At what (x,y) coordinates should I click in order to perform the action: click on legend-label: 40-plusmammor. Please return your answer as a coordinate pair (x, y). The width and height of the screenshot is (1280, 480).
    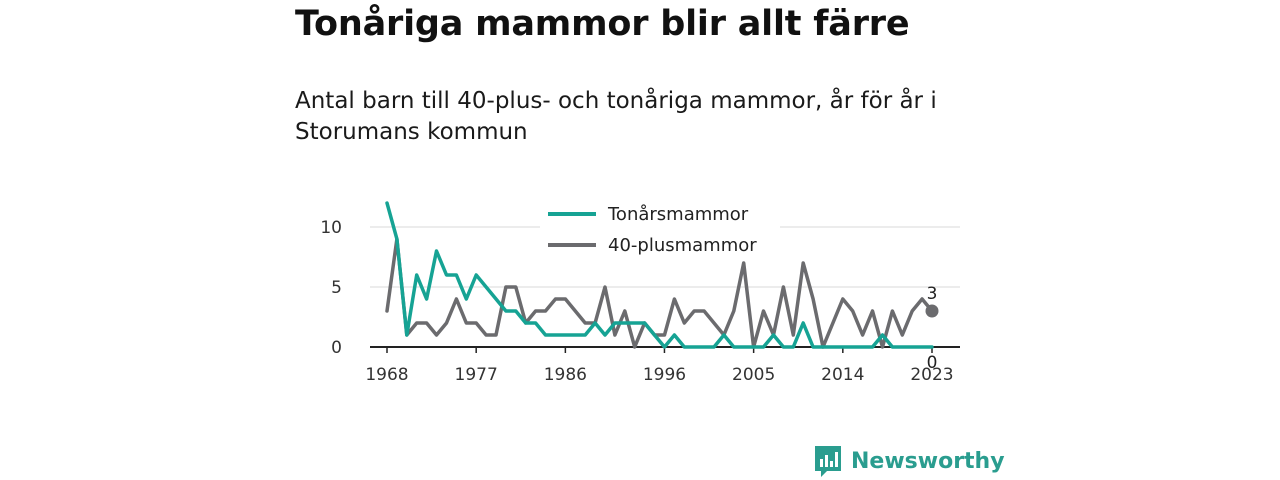
    Looking at the image, I should click on (682, 245).